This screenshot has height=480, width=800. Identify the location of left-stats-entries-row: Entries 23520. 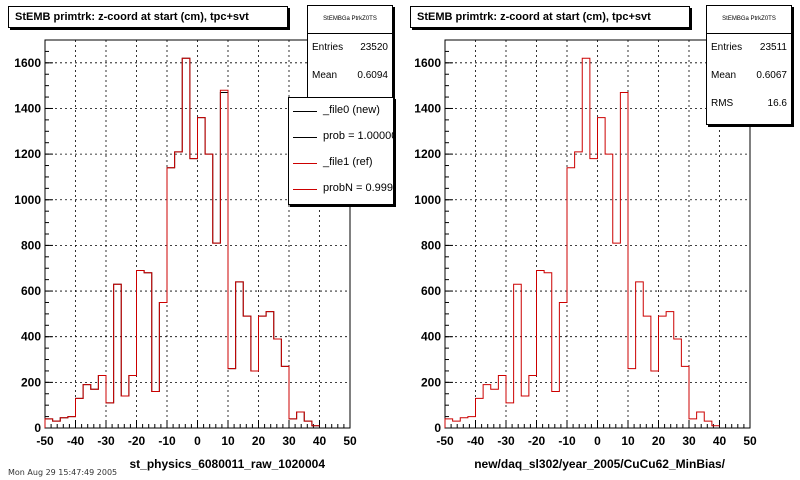
(350, 48).